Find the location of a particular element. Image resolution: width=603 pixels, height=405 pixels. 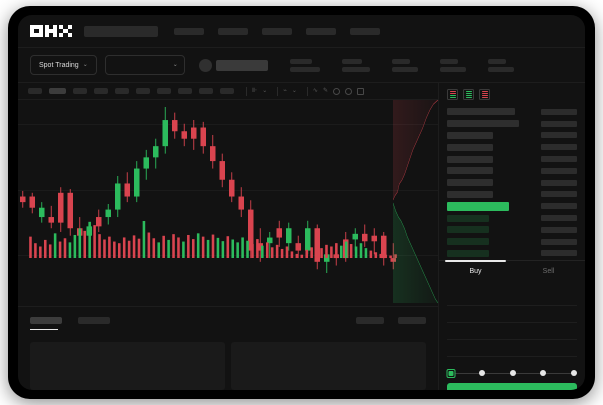

spot-trading-label: Spot Trading is located at coordinates (59, 65).